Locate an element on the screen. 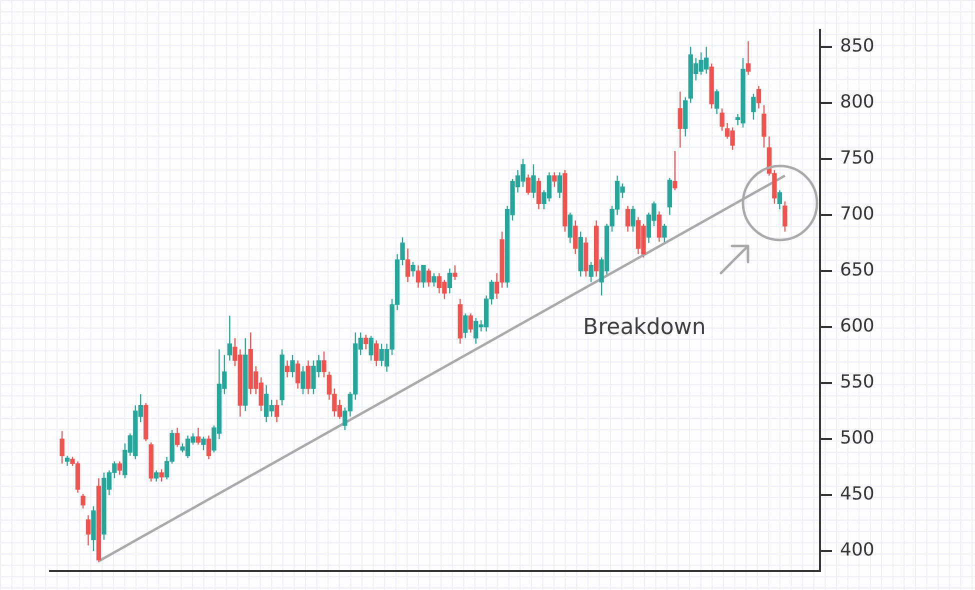 This screenshot has height=590, width=975. y-tick-label: 850 is located at coordinates (857, 45).